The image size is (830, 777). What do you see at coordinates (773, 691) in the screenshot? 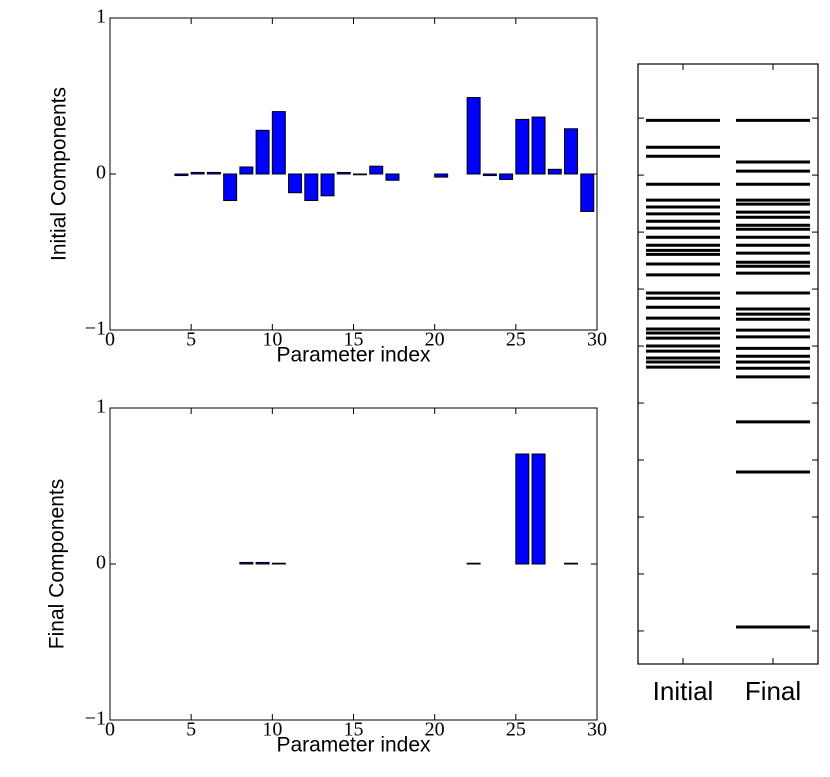
I see `category-label: Final` at bounding box center [773, 691].